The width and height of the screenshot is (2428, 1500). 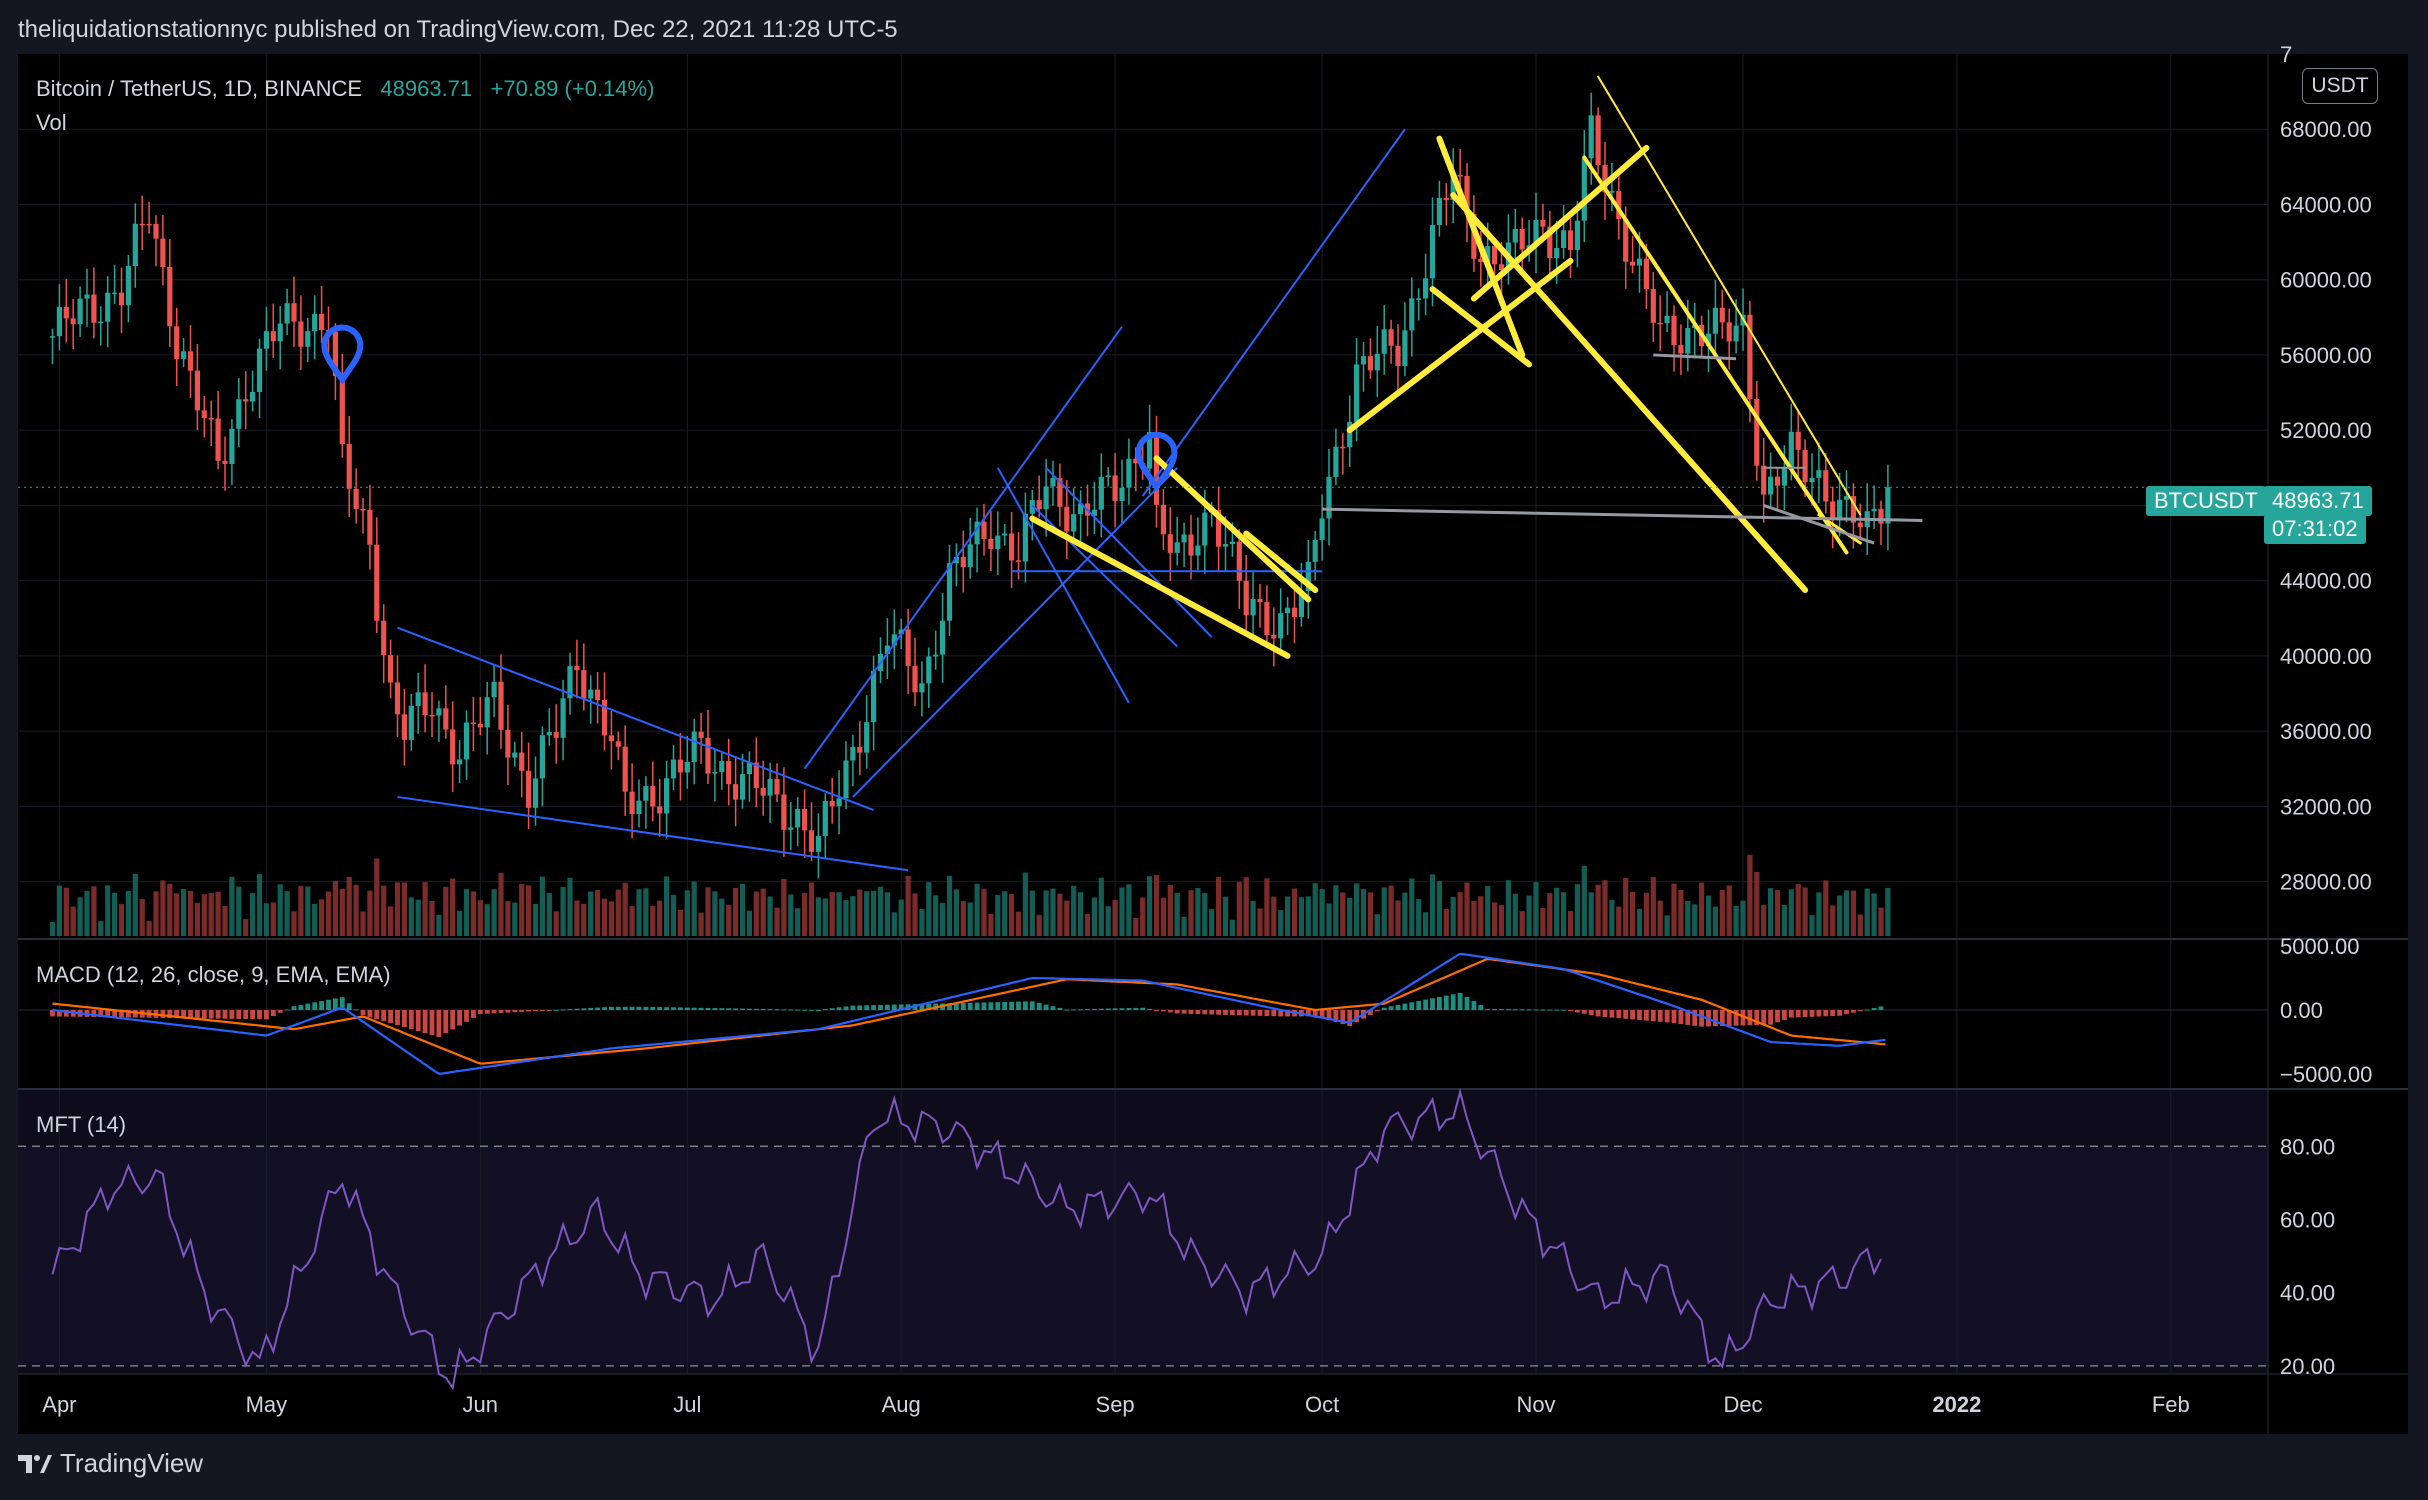 What do you see at coordinates (1115, 1404) in the screenshot?
I see `time-tick-label: Sep` at bounding box center [1115, 1404].